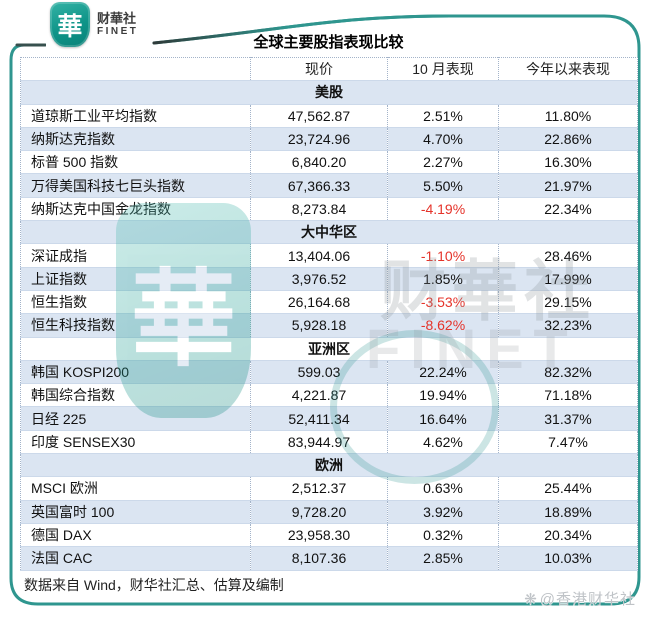  Describe the element at coordinates (319, 535) in the screenshot. I see `index-value: 23,958.30` at that location.